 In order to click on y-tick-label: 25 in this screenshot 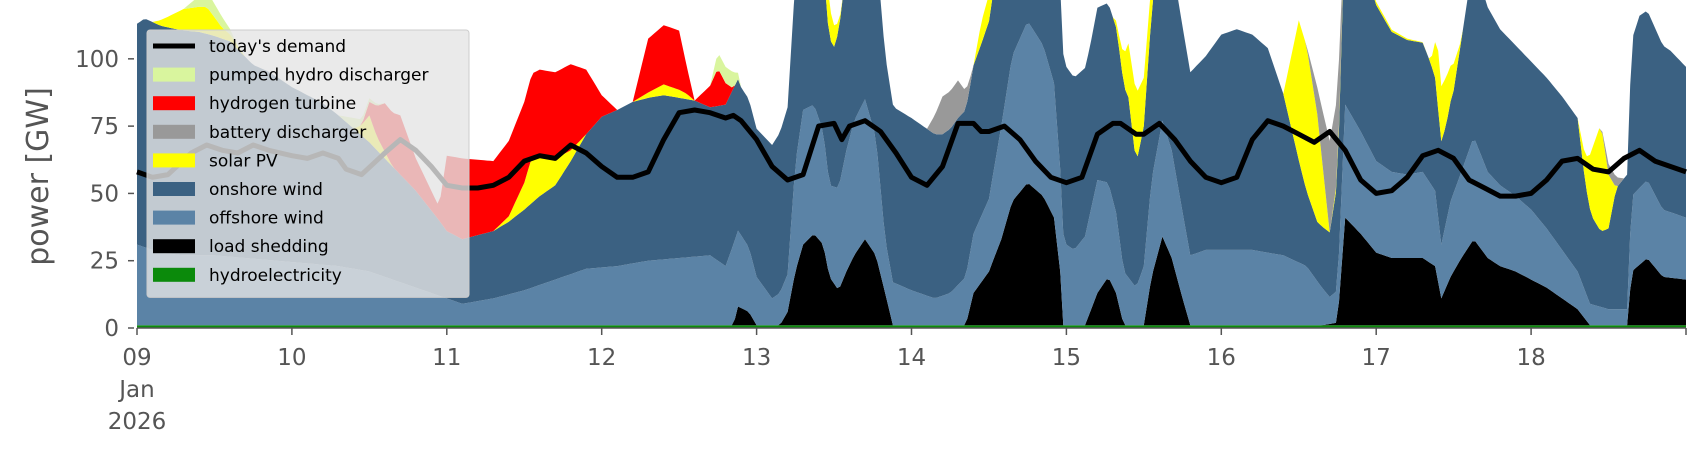, I will do `click(104, 262)`.